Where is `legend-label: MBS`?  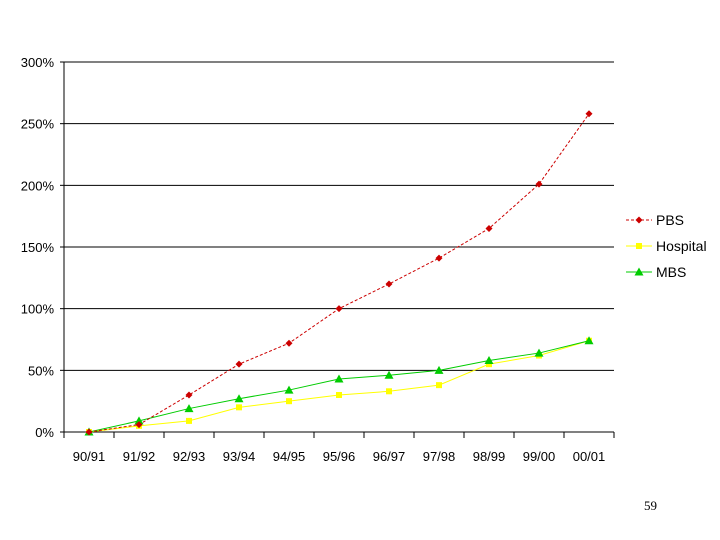
legend-label: MBS is located at coordinates (671, 272).